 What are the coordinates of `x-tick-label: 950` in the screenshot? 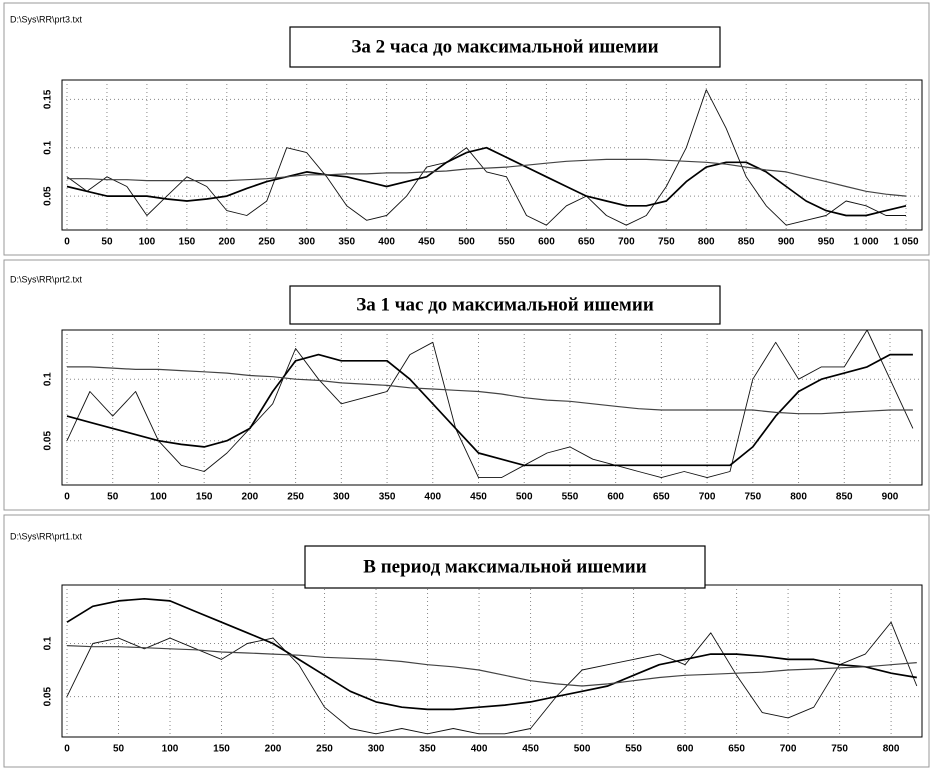 It's located at (826, 242).